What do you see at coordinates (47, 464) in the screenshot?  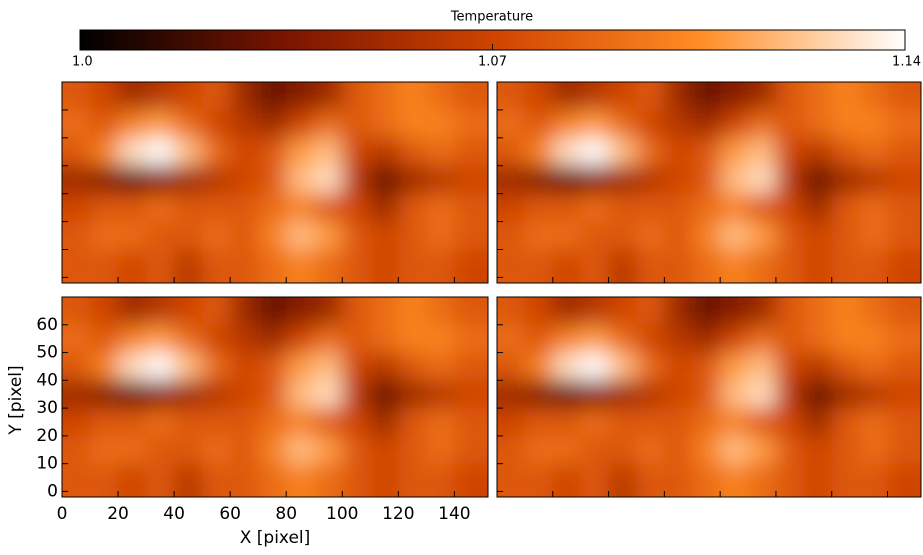 I see `y-tick-label: 10` at bounding box center [47, 464].